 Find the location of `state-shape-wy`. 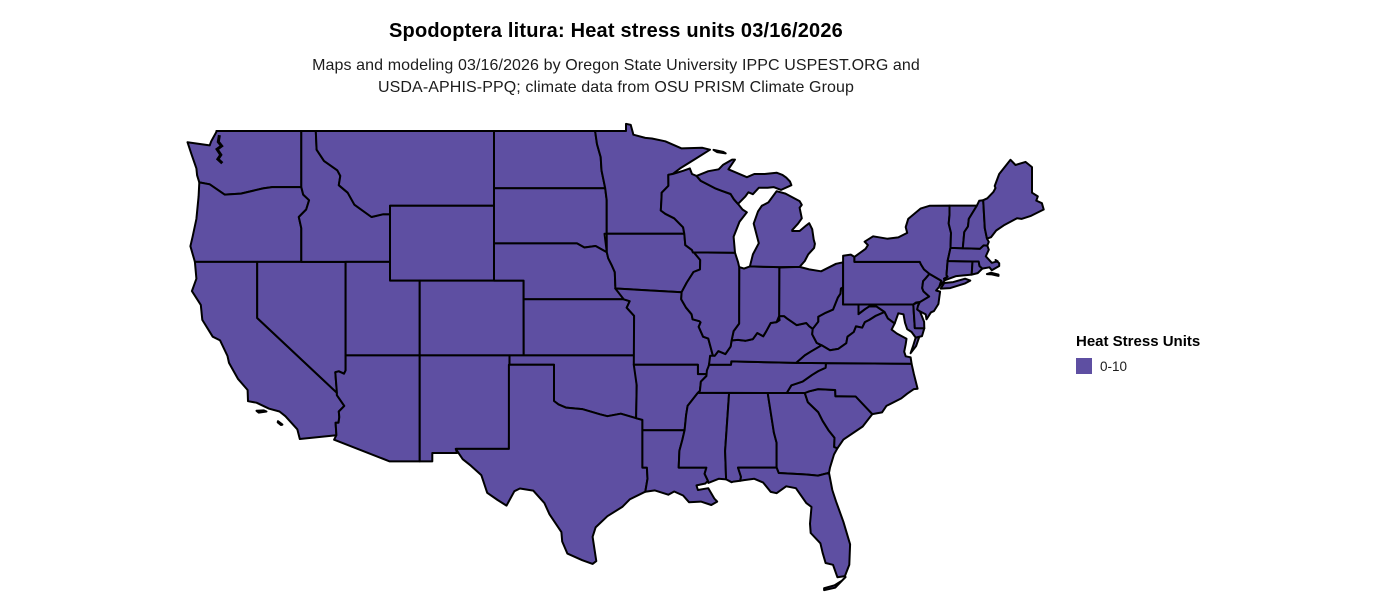

state-shape-wy is located at coordinates (442, 243).